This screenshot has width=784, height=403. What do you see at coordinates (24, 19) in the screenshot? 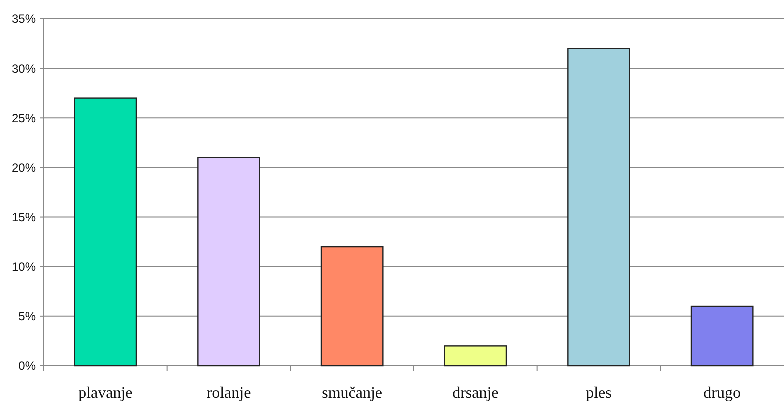
I see `y-tick-label: 35%` at bounding box center [24, 19].